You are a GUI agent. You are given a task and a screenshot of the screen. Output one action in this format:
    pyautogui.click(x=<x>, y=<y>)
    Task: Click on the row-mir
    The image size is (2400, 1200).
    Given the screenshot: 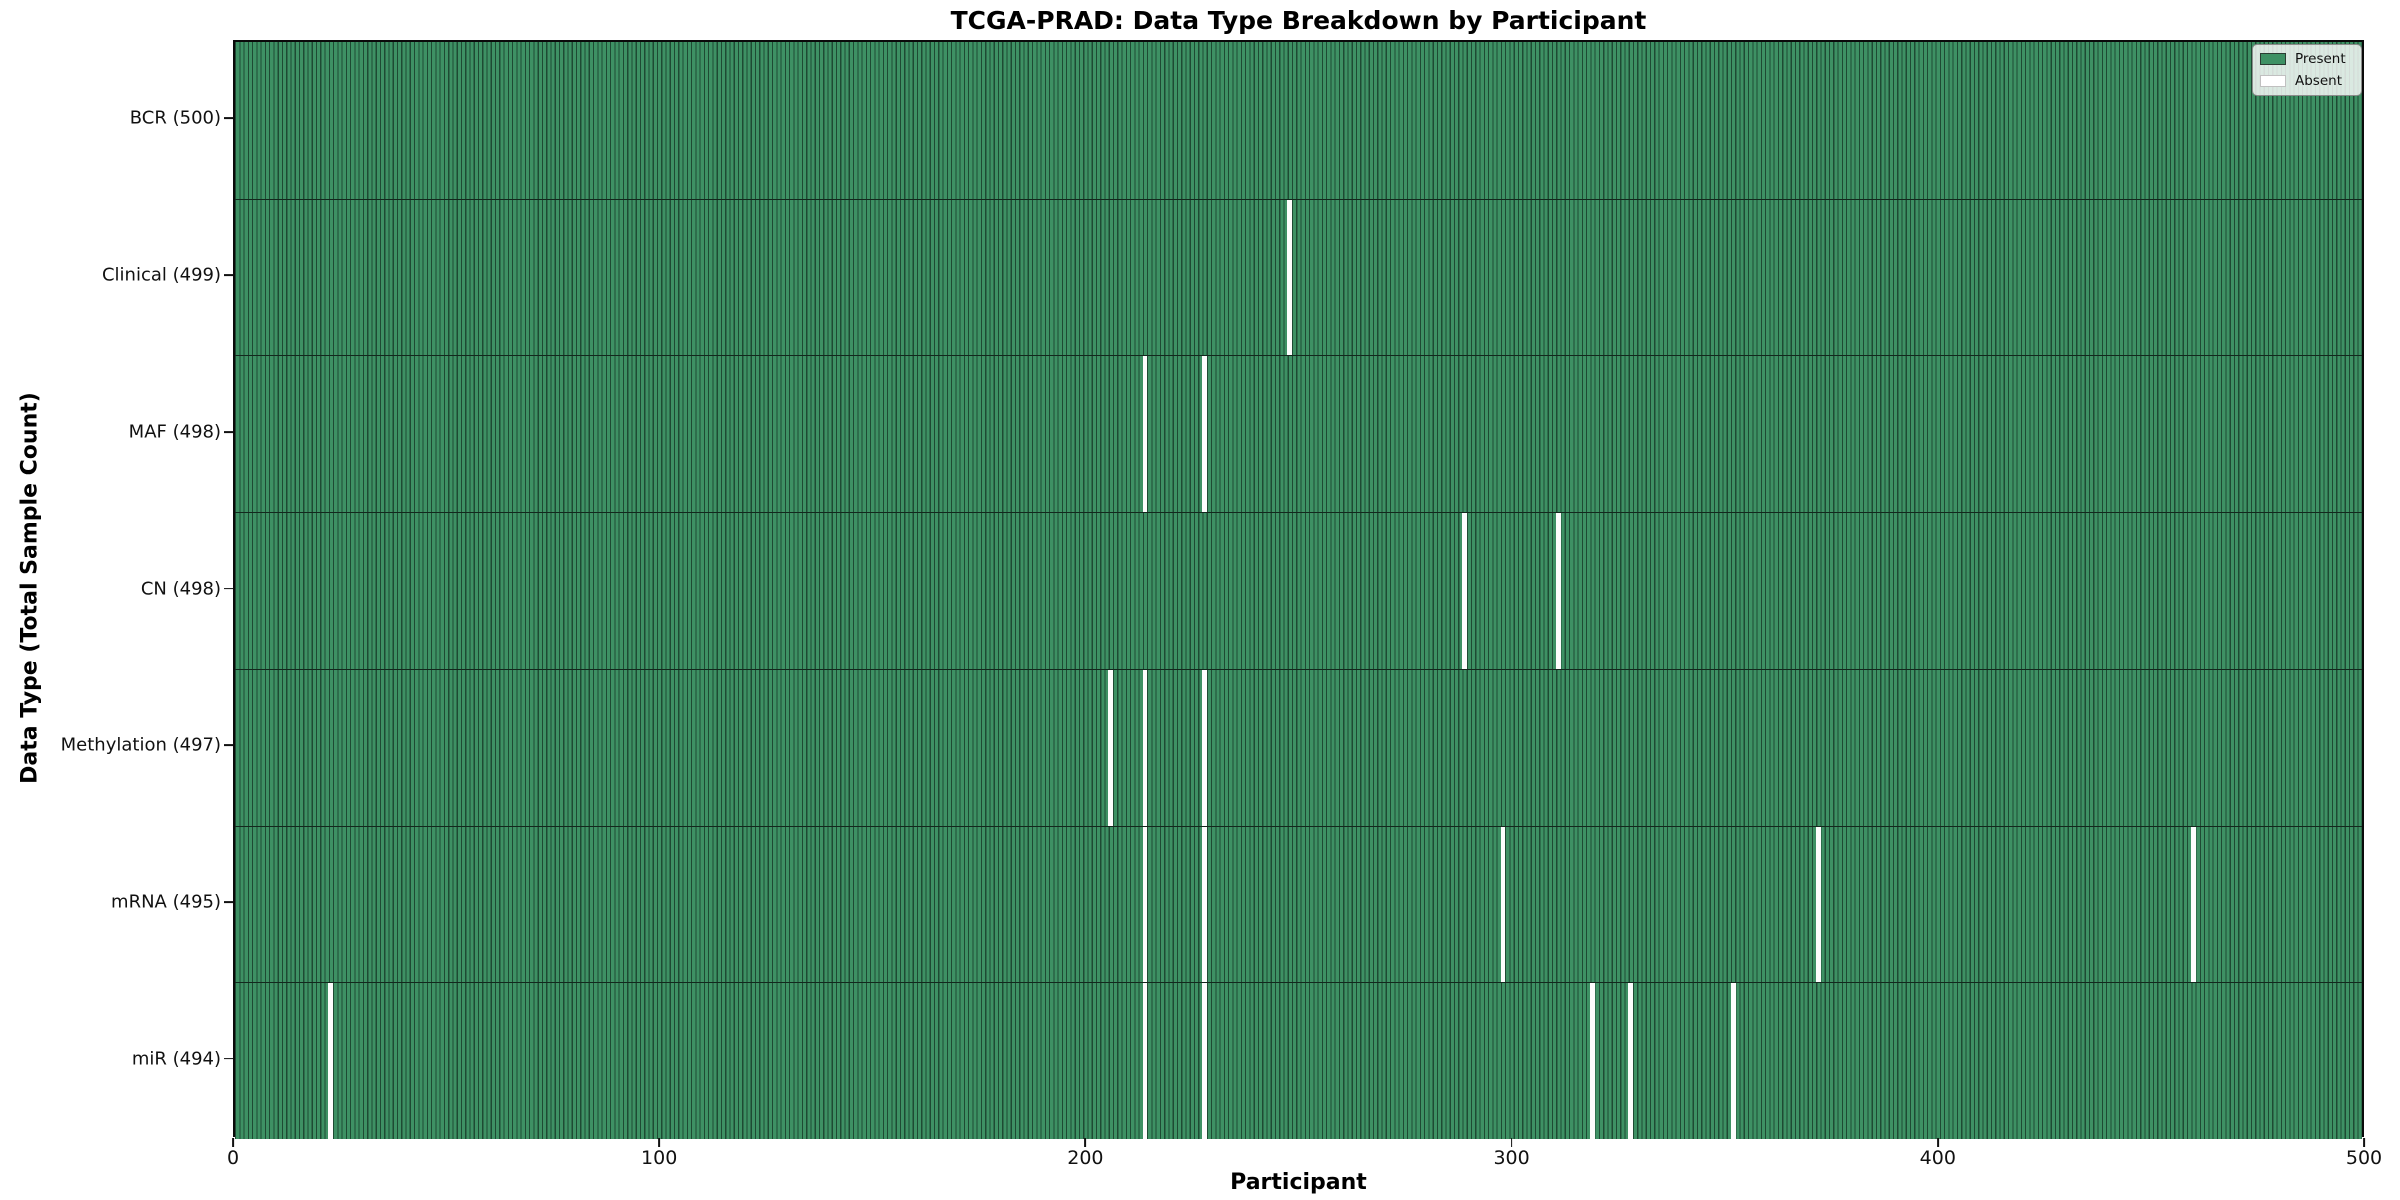 What is the action you would take?
    pyautogui.click(x=1298, y=1060)
    